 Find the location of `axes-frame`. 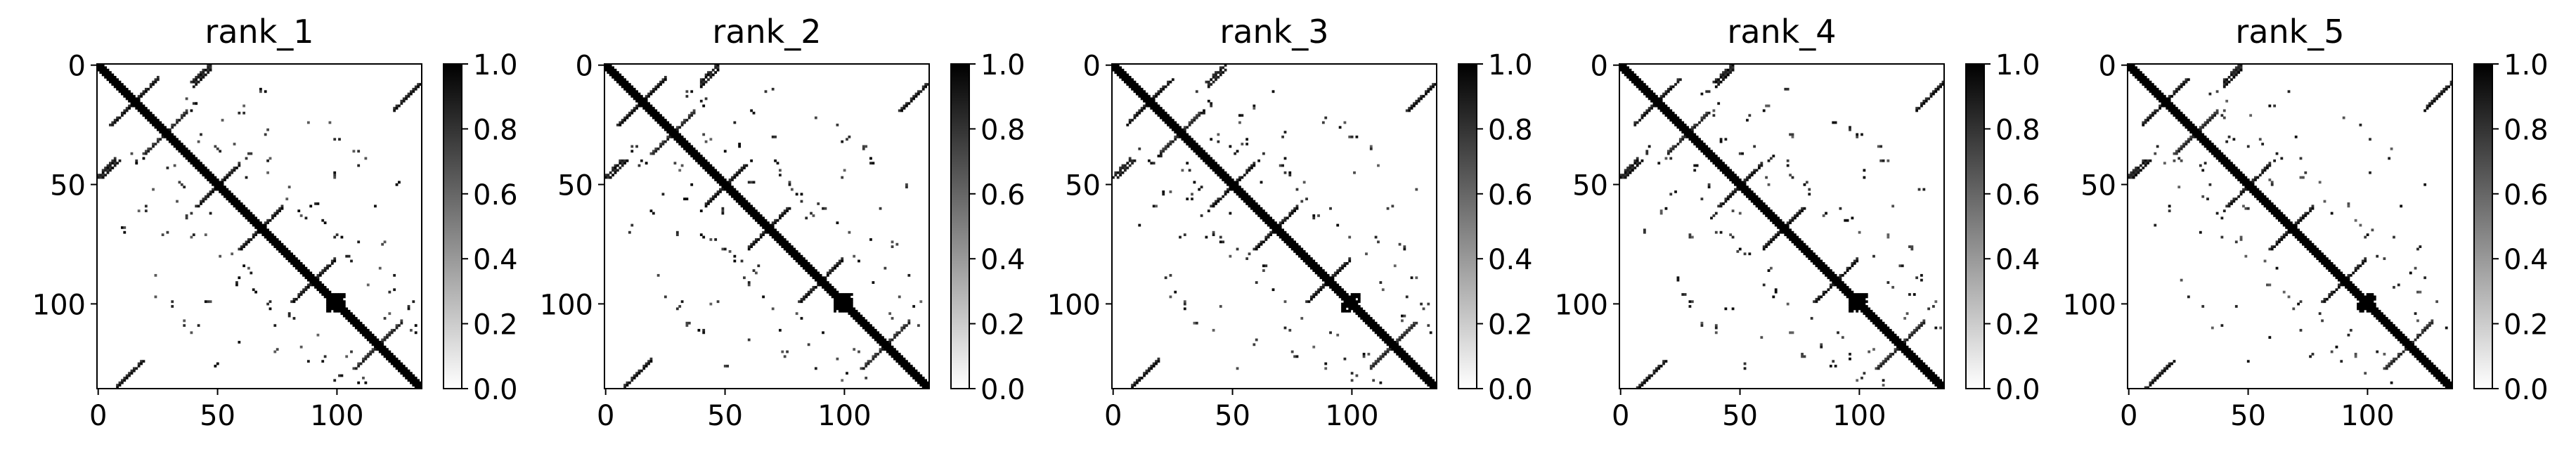

axes-frame is located at coordinates (259, 226).